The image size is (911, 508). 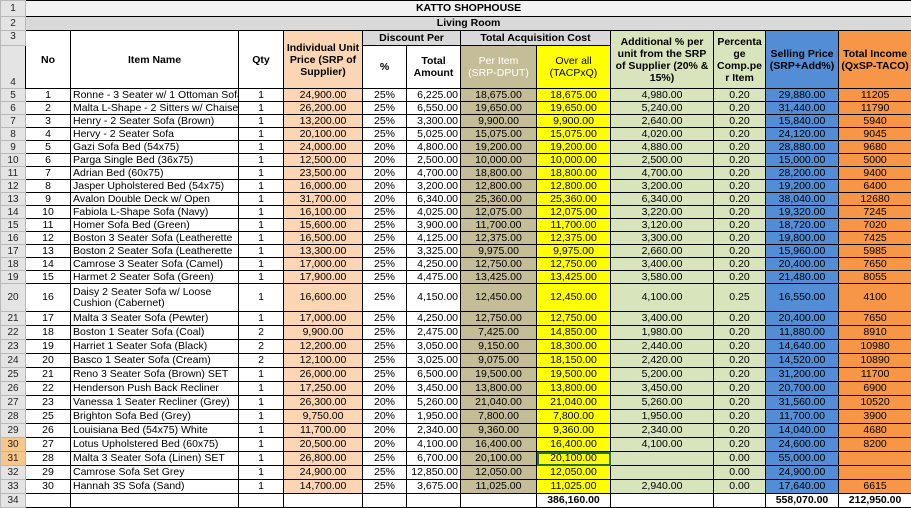 I want to click on cell: 12,375.00, so click(x=499, y=238).